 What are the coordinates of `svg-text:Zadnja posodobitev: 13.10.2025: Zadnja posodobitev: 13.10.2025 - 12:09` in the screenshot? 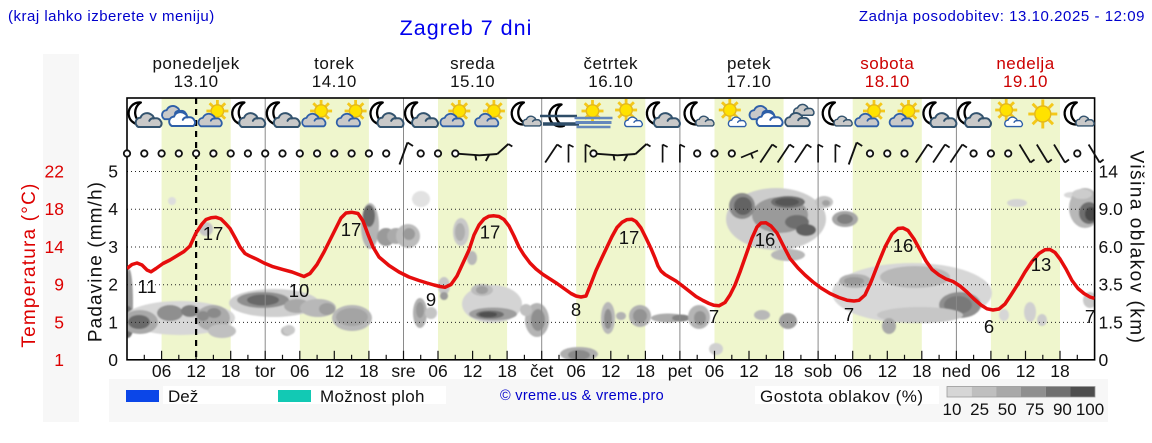 It's located at (1002, 16).